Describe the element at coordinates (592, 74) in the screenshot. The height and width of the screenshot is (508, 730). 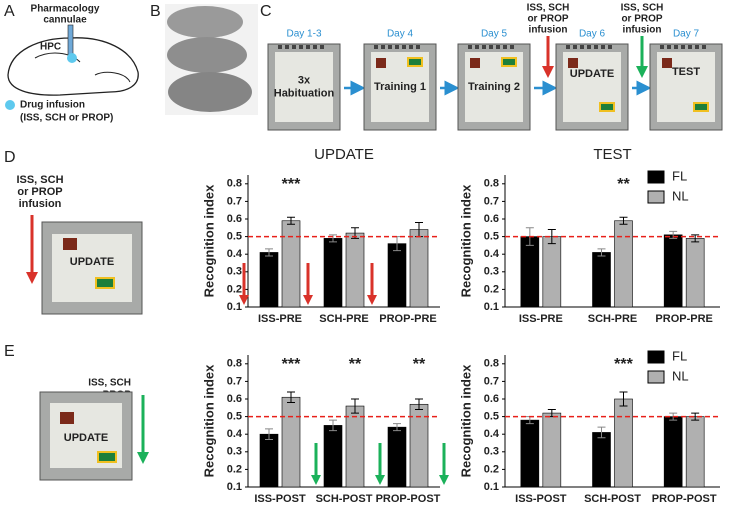
I see `box-label: UPDATE` at that location.